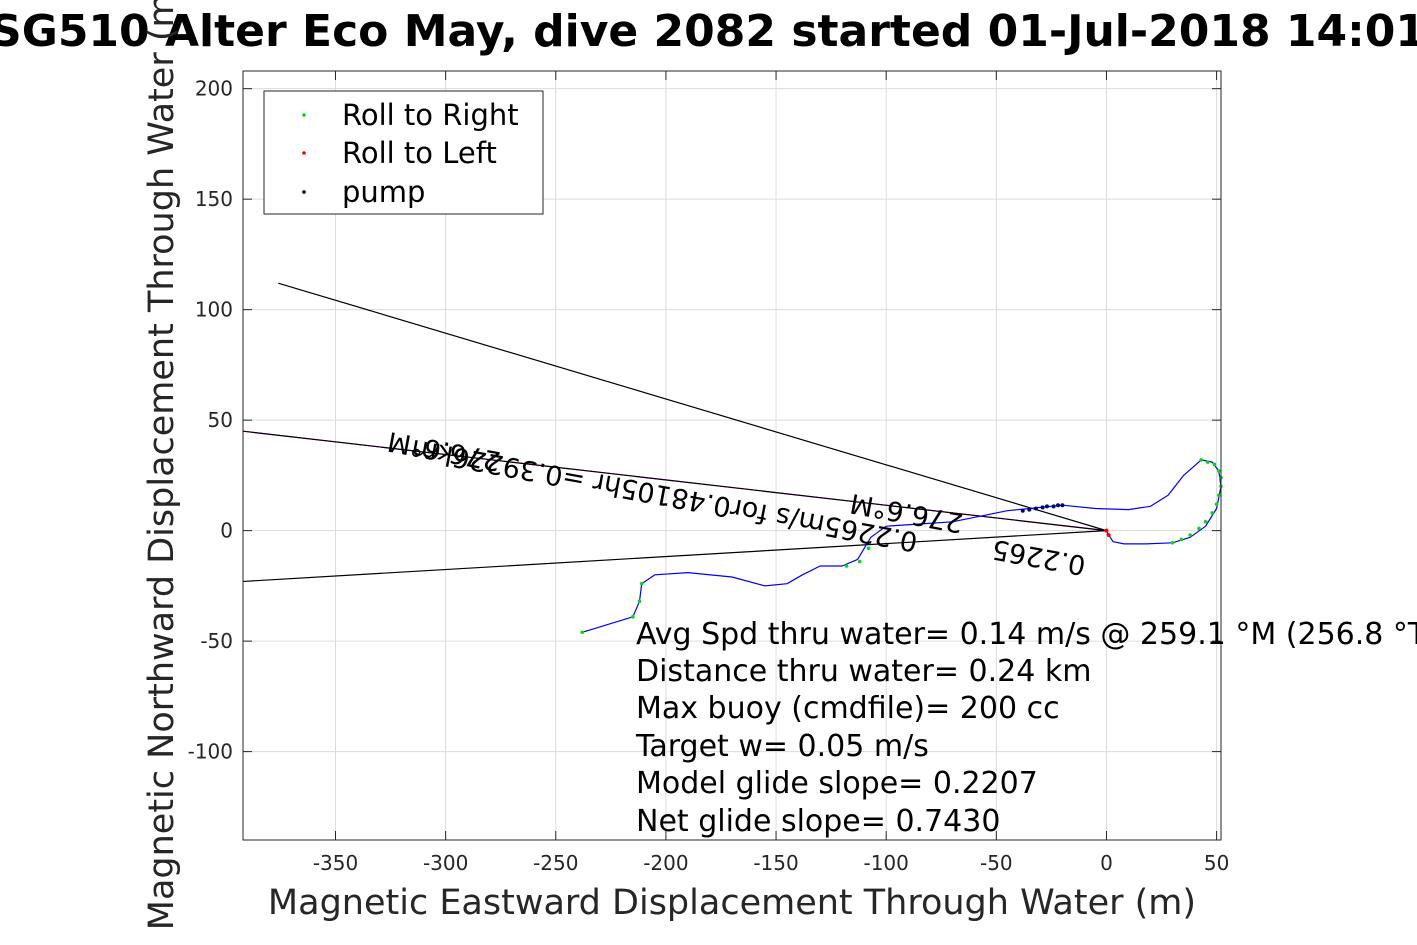 The height and width of the screenshot is (945, 1417). I want to click on x-tick-label: -350, so click(335, 863).